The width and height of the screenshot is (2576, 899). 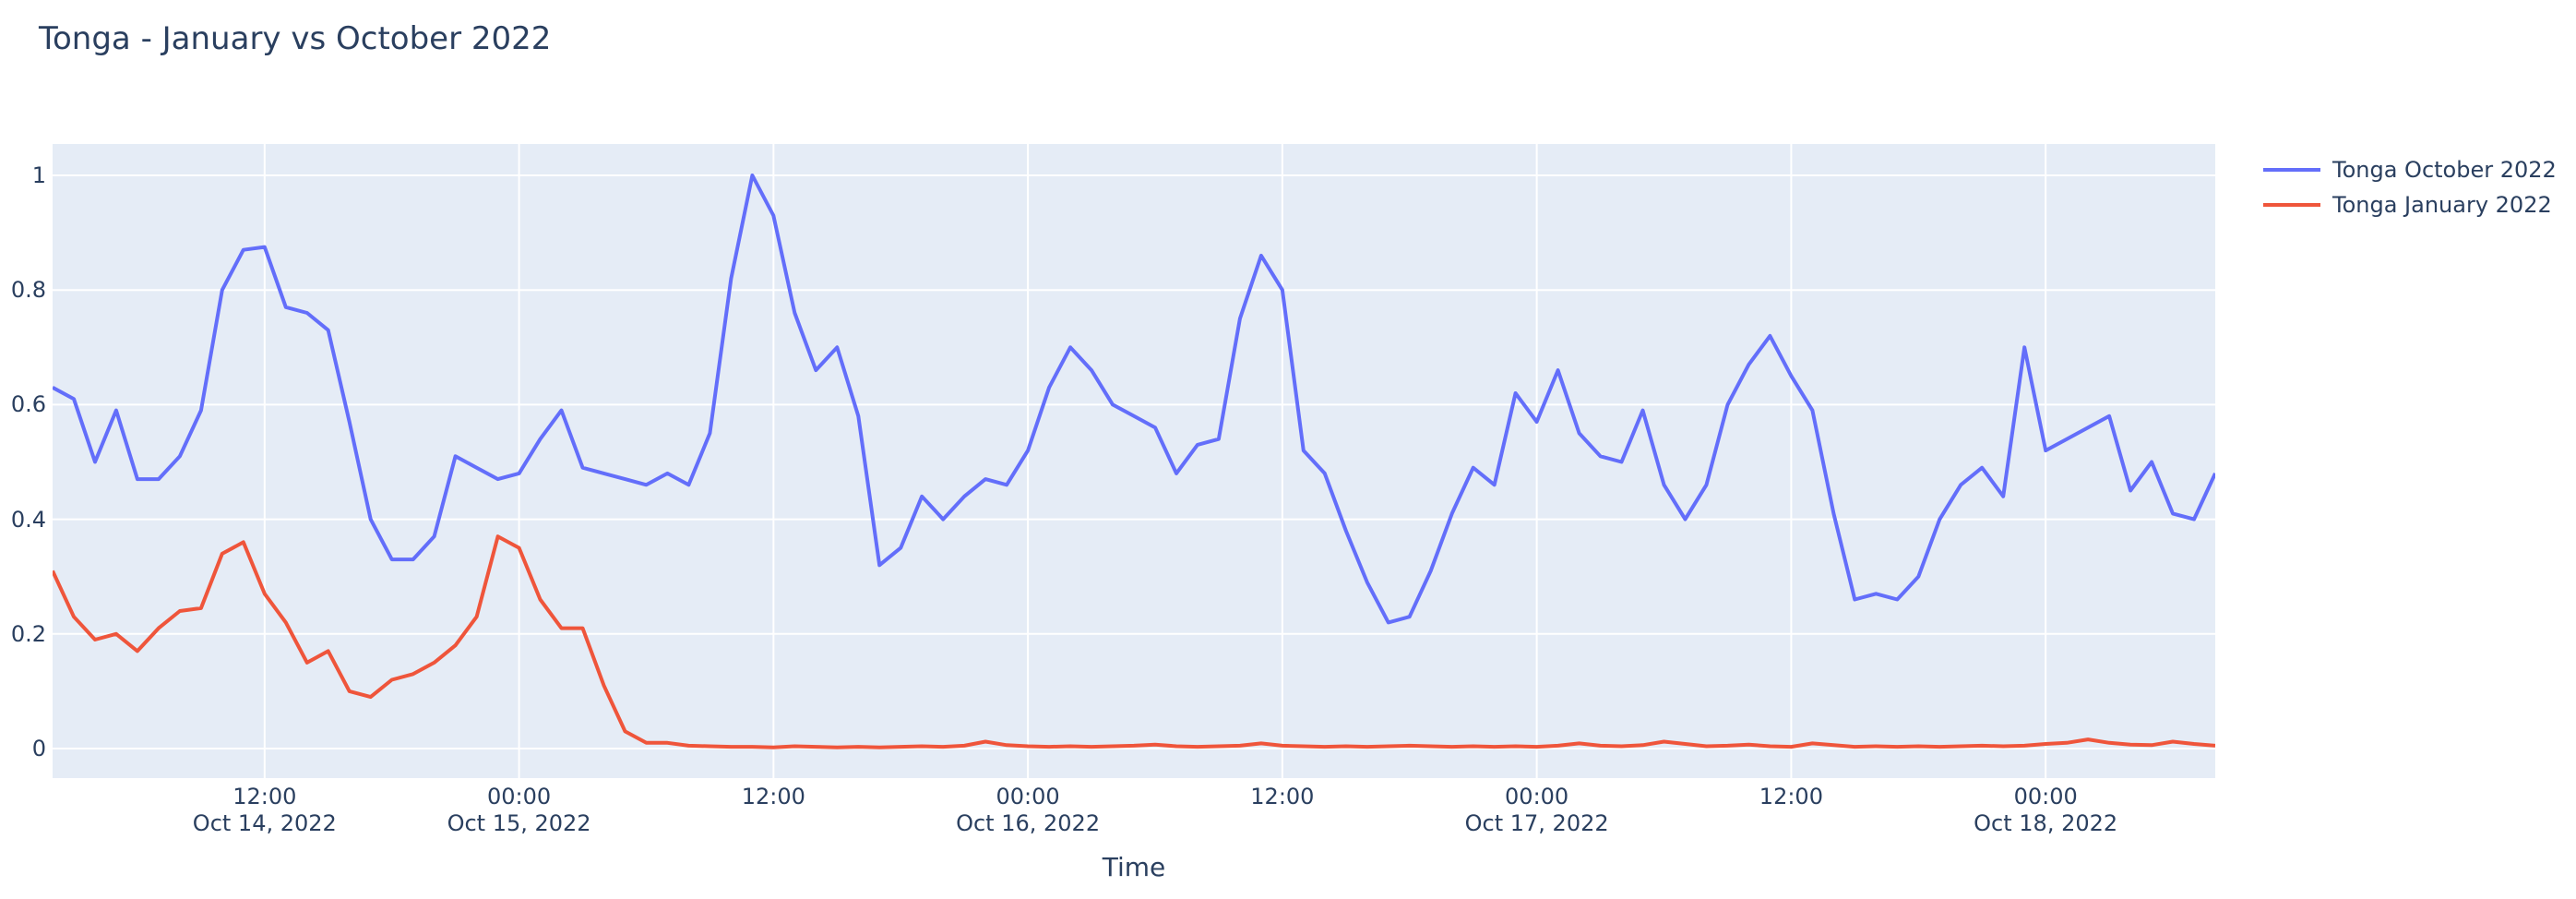 I want to click on x-tick-label: 00:00 Oct 18, 2022, so click(x=2045, y=811).